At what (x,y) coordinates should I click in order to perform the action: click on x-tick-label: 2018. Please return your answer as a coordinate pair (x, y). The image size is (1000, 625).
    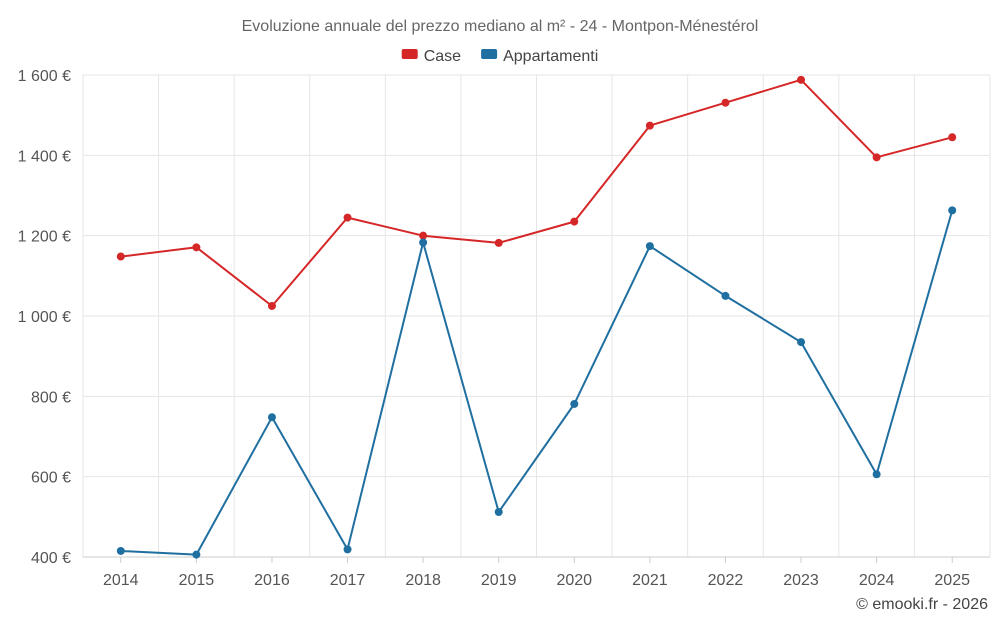
    Looking at the image, I should click on (423, 580).